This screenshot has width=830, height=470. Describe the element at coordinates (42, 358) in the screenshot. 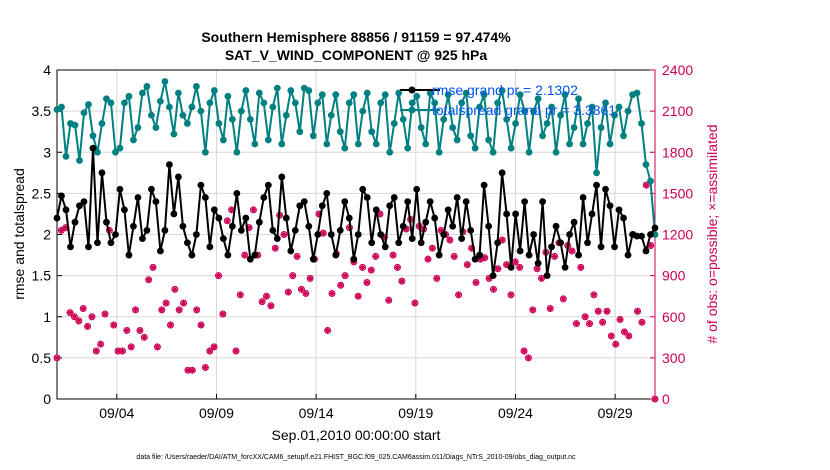

I see `y-tick-label: 0.5` at that location.